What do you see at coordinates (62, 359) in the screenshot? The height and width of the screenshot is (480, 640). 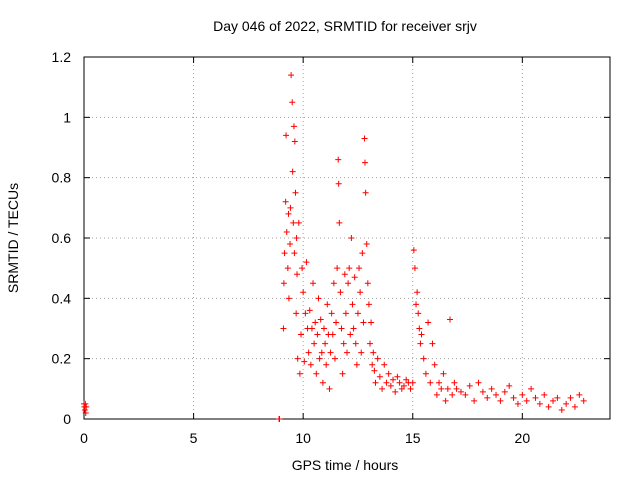 I see `y-tick-label: 0.2` at bounding box center [62, 359].